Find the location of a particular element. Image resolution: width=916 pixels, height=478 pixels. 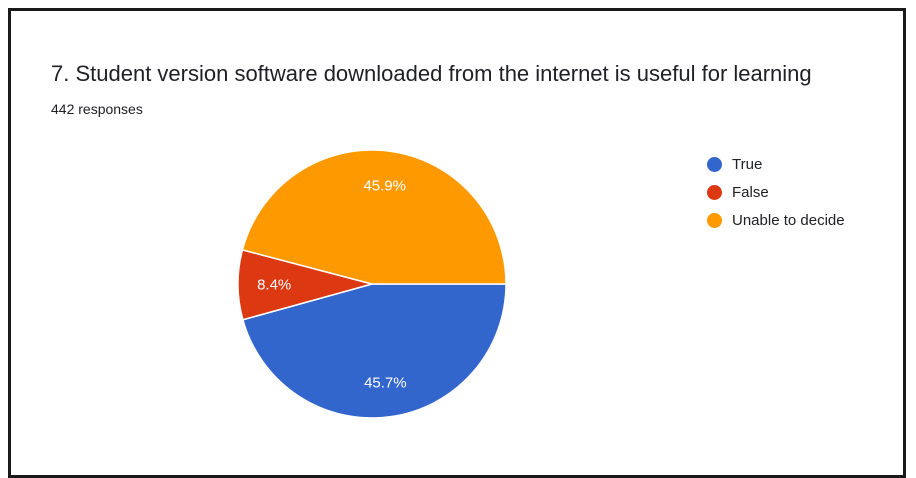

pie-slice-unable-to-decide is located at coordinates (374, 217).